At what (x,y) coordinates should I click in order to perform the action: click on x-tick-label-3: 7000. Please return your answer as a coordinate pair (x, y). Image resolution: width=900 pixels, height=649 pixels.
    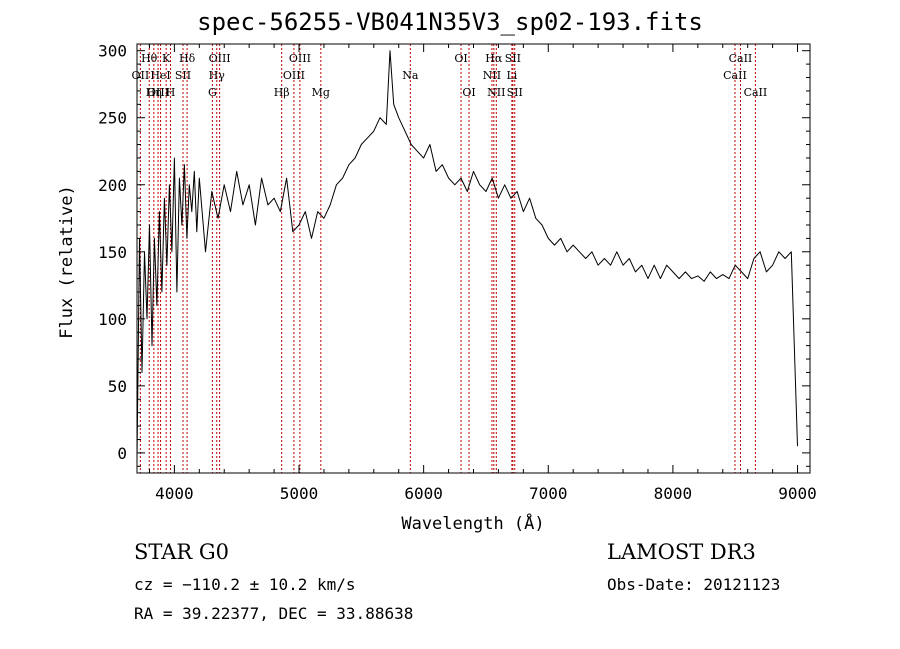
    Looking at the image, I should click on (548, 493).